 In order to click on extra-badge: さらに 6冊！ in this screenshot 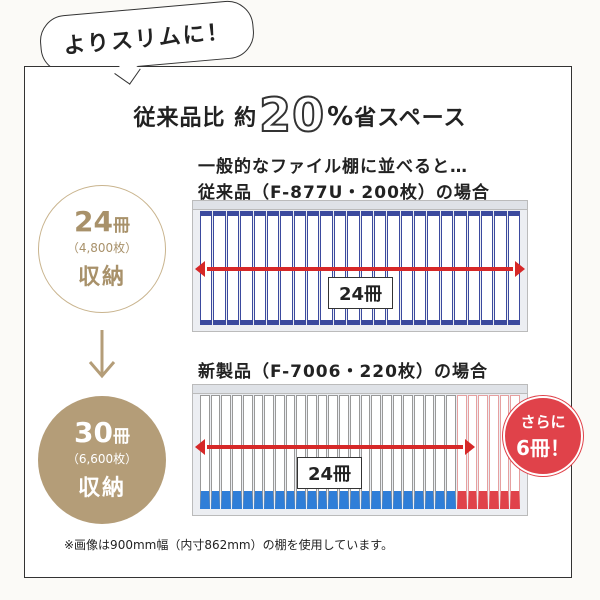, I will do `click(543, 436)`.